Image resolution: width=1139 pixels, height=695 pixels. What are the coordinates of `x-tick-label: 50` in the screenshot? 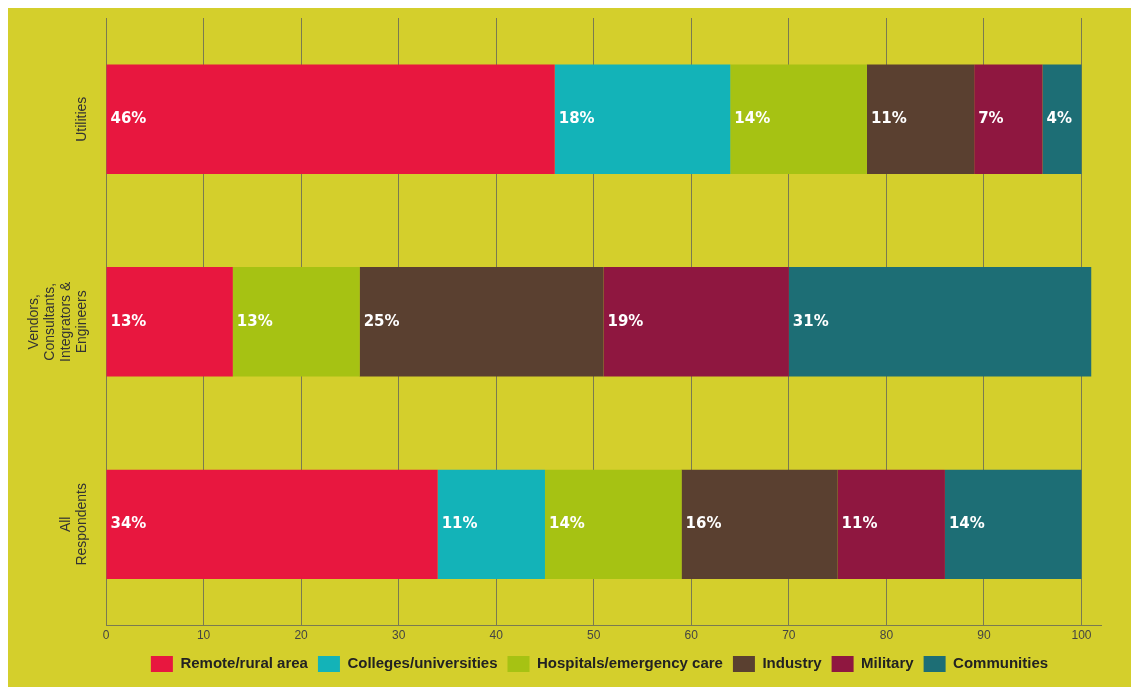 It's located at (594, 635).